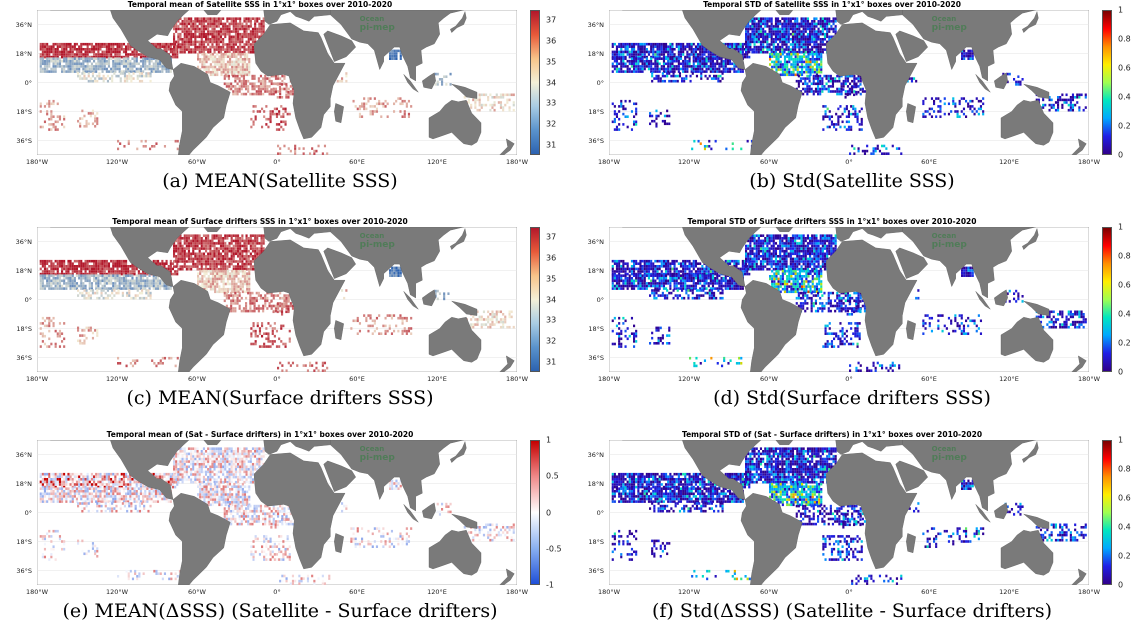 The image size is (1133, 640). I want to click on x-tick-label: 120°E, so click(437, 162).